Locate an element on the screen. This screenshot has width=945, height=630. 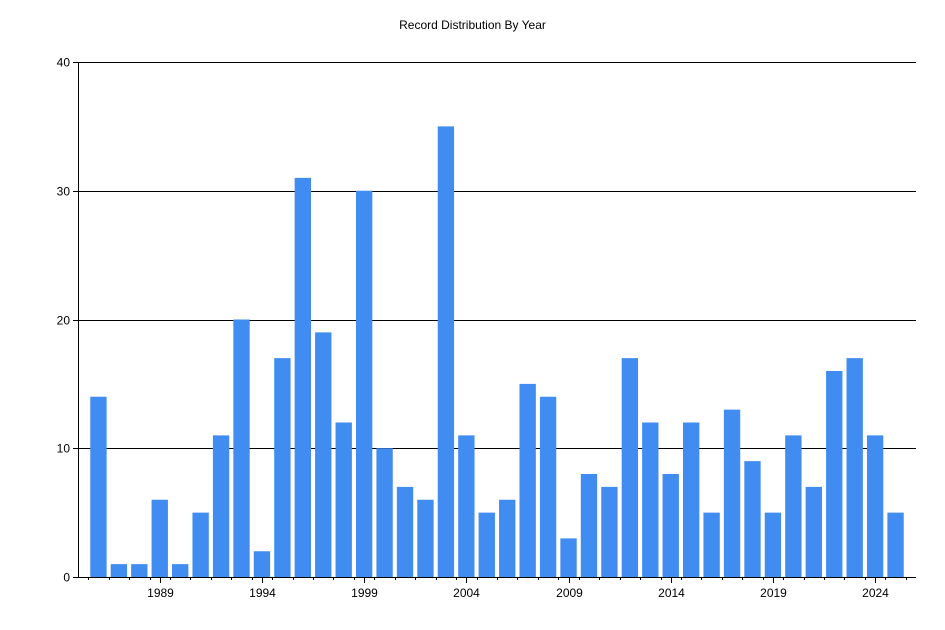
bar-2014 is located at coordinates (670, 525).